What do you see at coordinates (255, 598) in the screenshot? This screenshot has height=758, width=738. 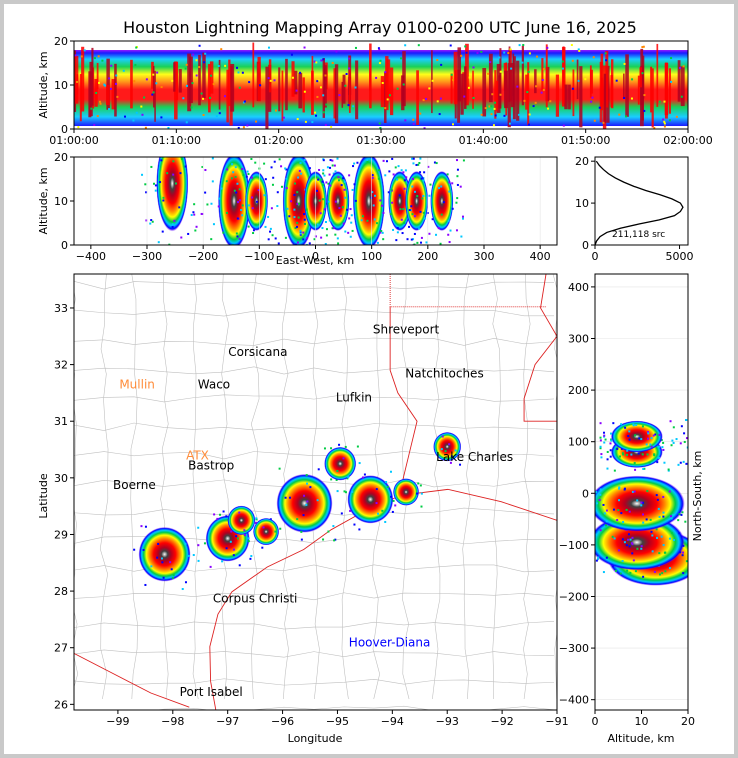 I see `map-label: Corpus Christi` at bounding box center [255, 598].